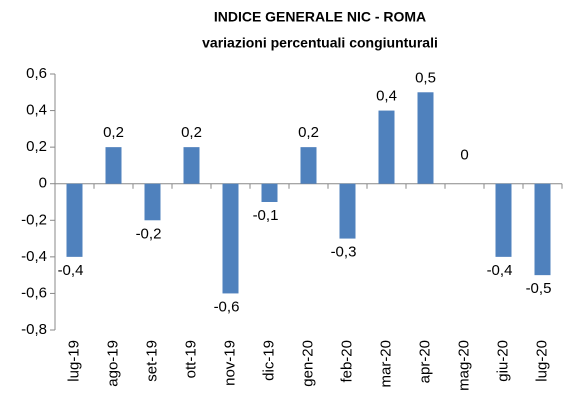 This screenshot has width=567, height=409. I want to click on value-label: 0,4, so click(386, 96).